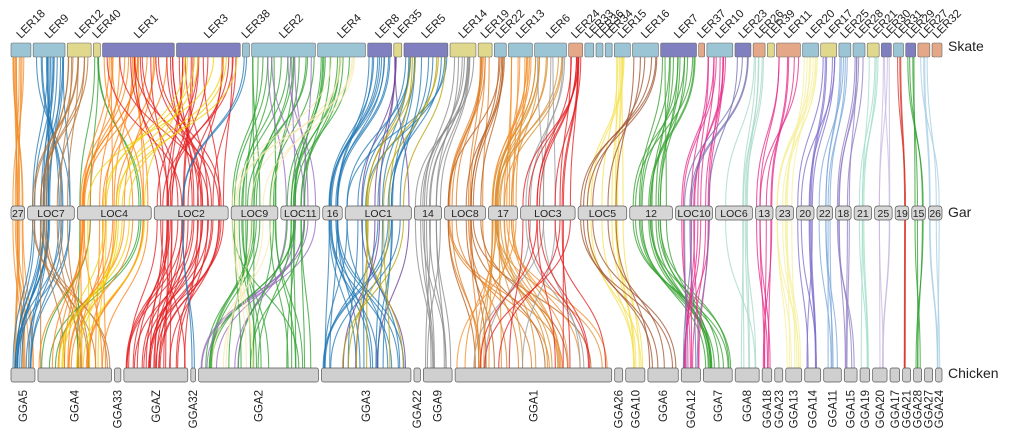 This screenshot has width=1010, height=439. I want to click on chicken-label: GGA11, so click(834, 409).